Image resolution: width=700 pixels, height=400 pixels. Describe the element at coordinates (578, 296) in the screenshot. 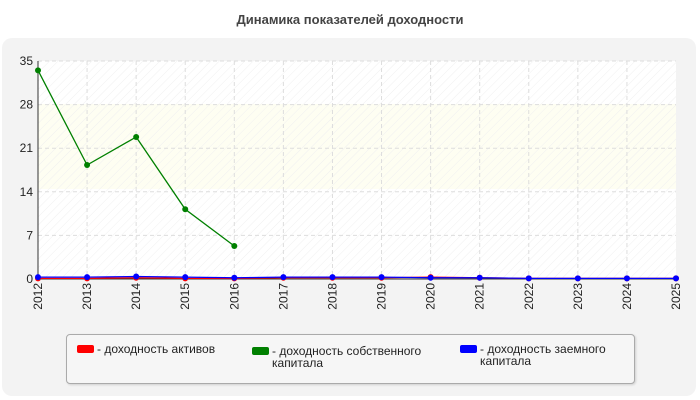

I see `x-tick-label: 2023` at that location.